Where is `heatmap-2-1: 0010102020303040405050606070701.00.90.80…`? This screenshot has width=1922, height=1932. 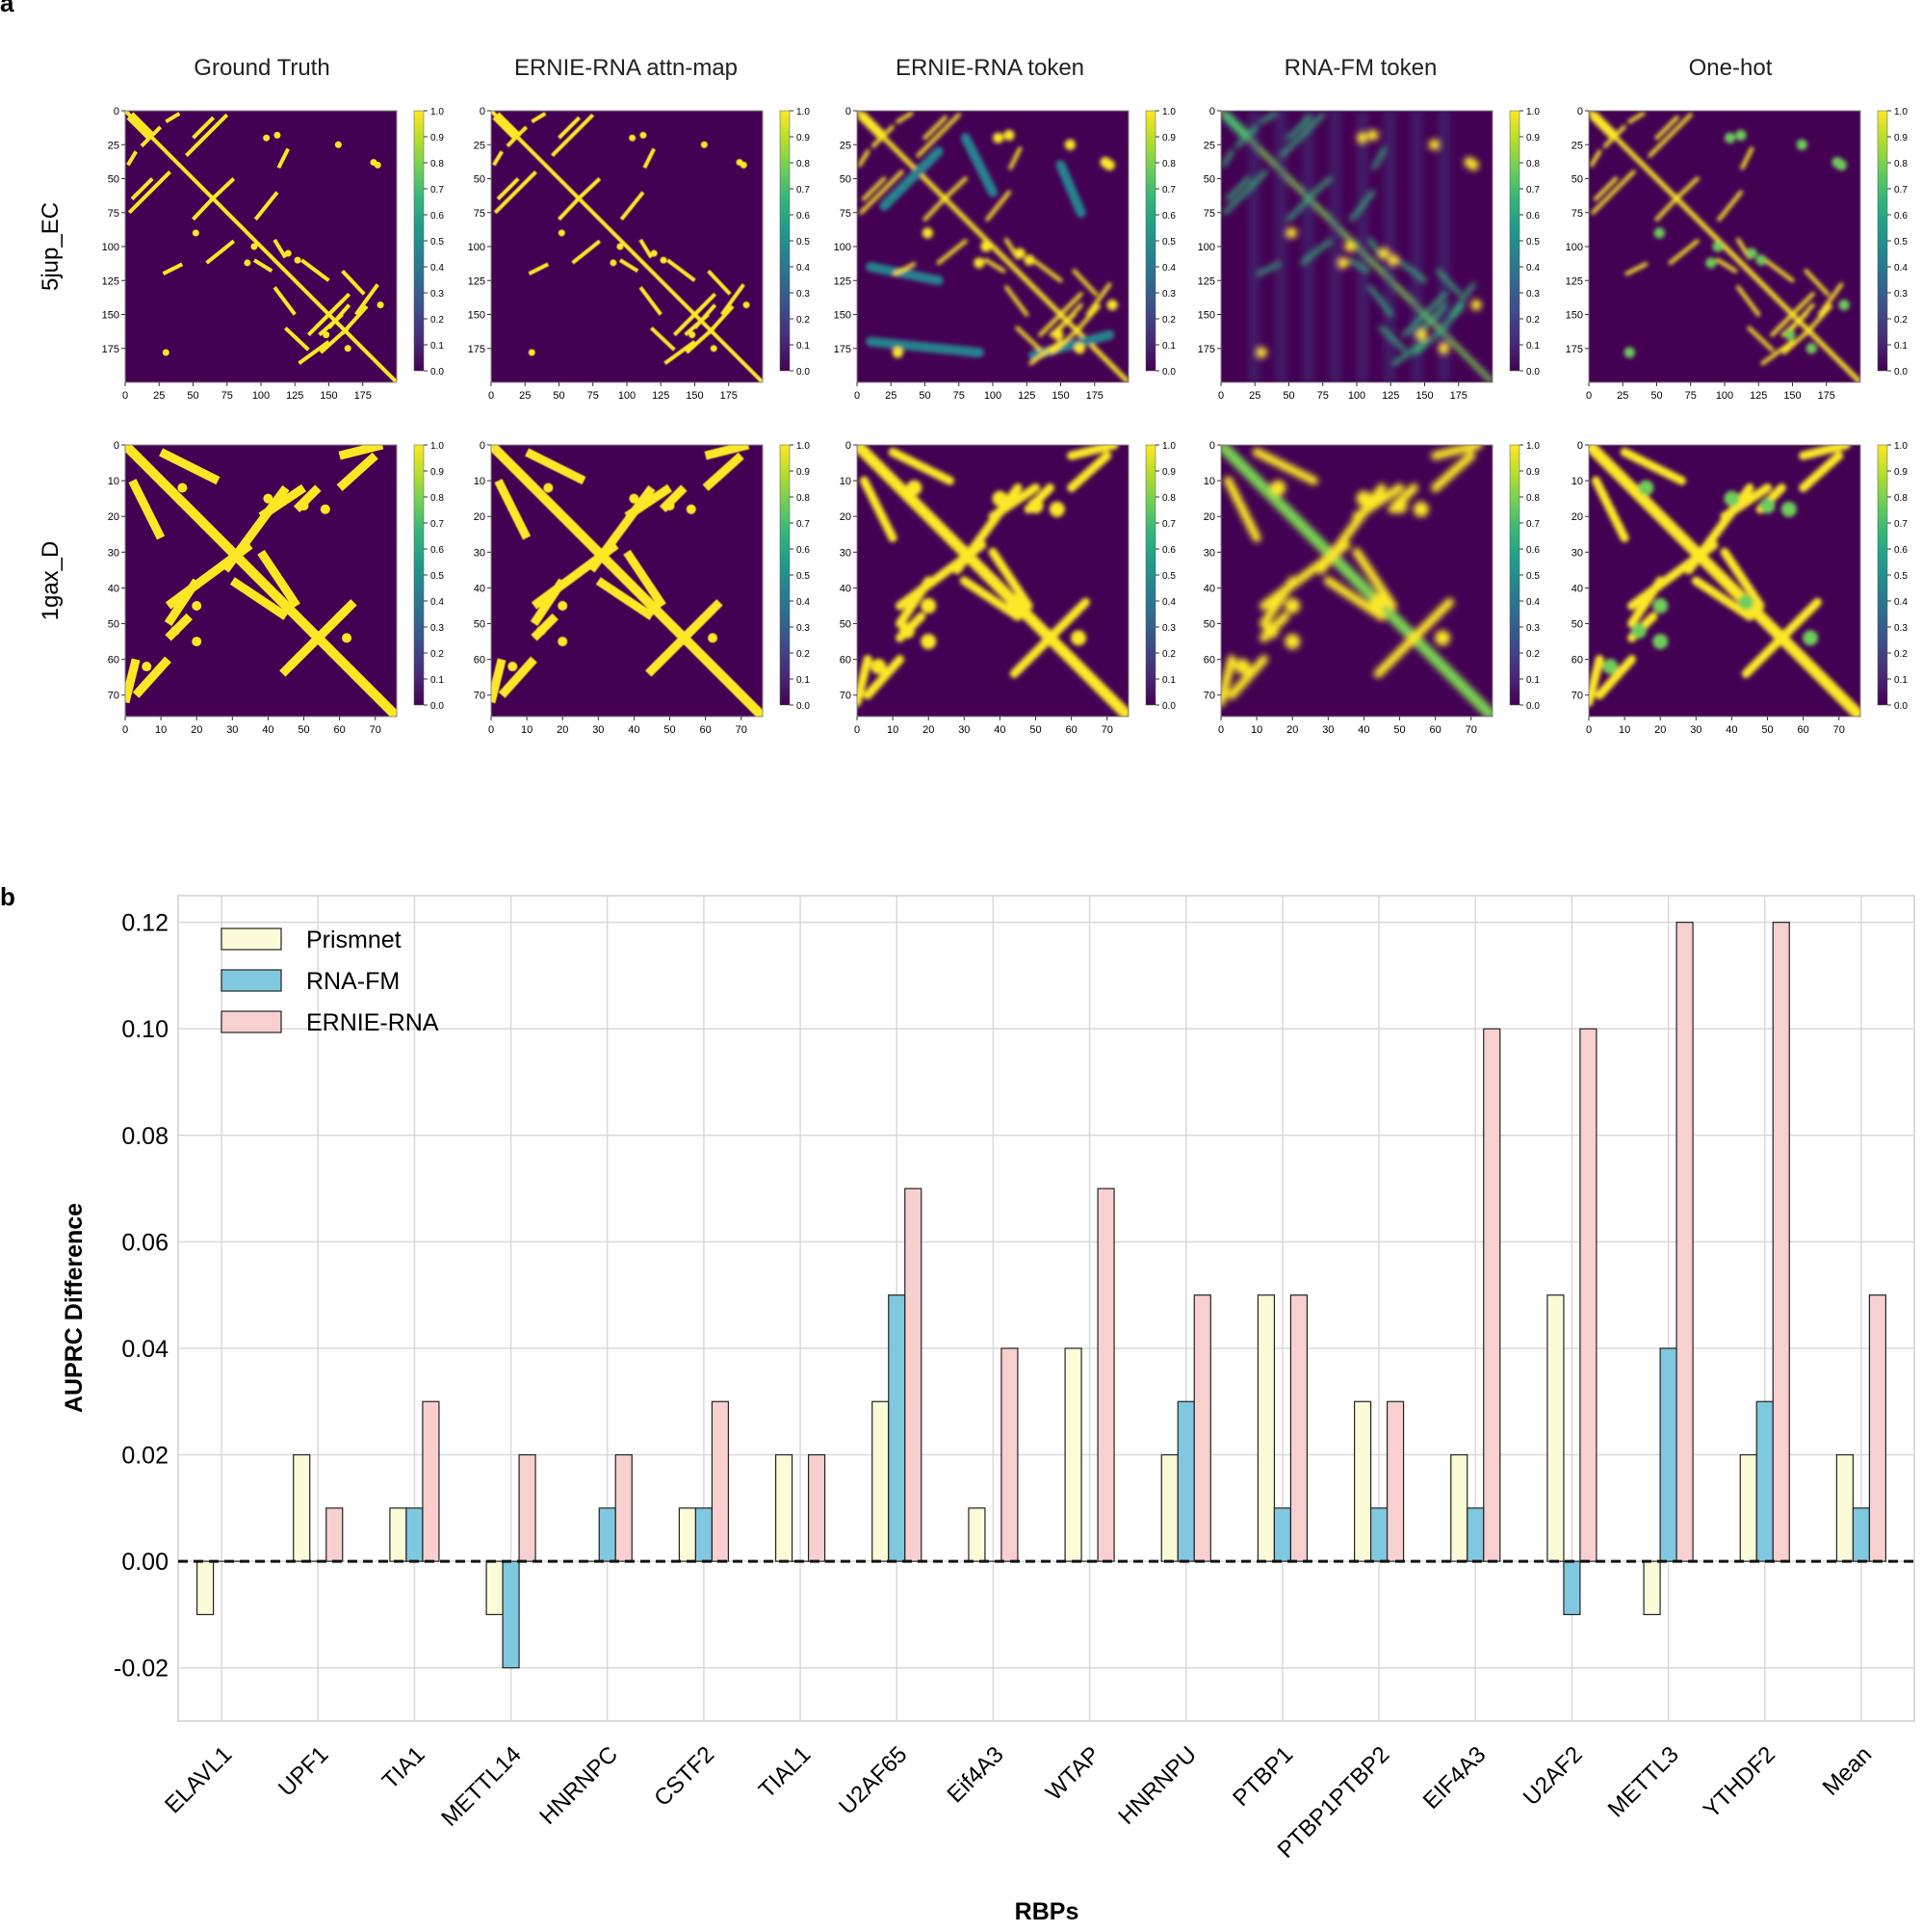 heatmap-2-1: 0010102020303040405050606070701.00.90.80… is located at coordinates (1009, 588).